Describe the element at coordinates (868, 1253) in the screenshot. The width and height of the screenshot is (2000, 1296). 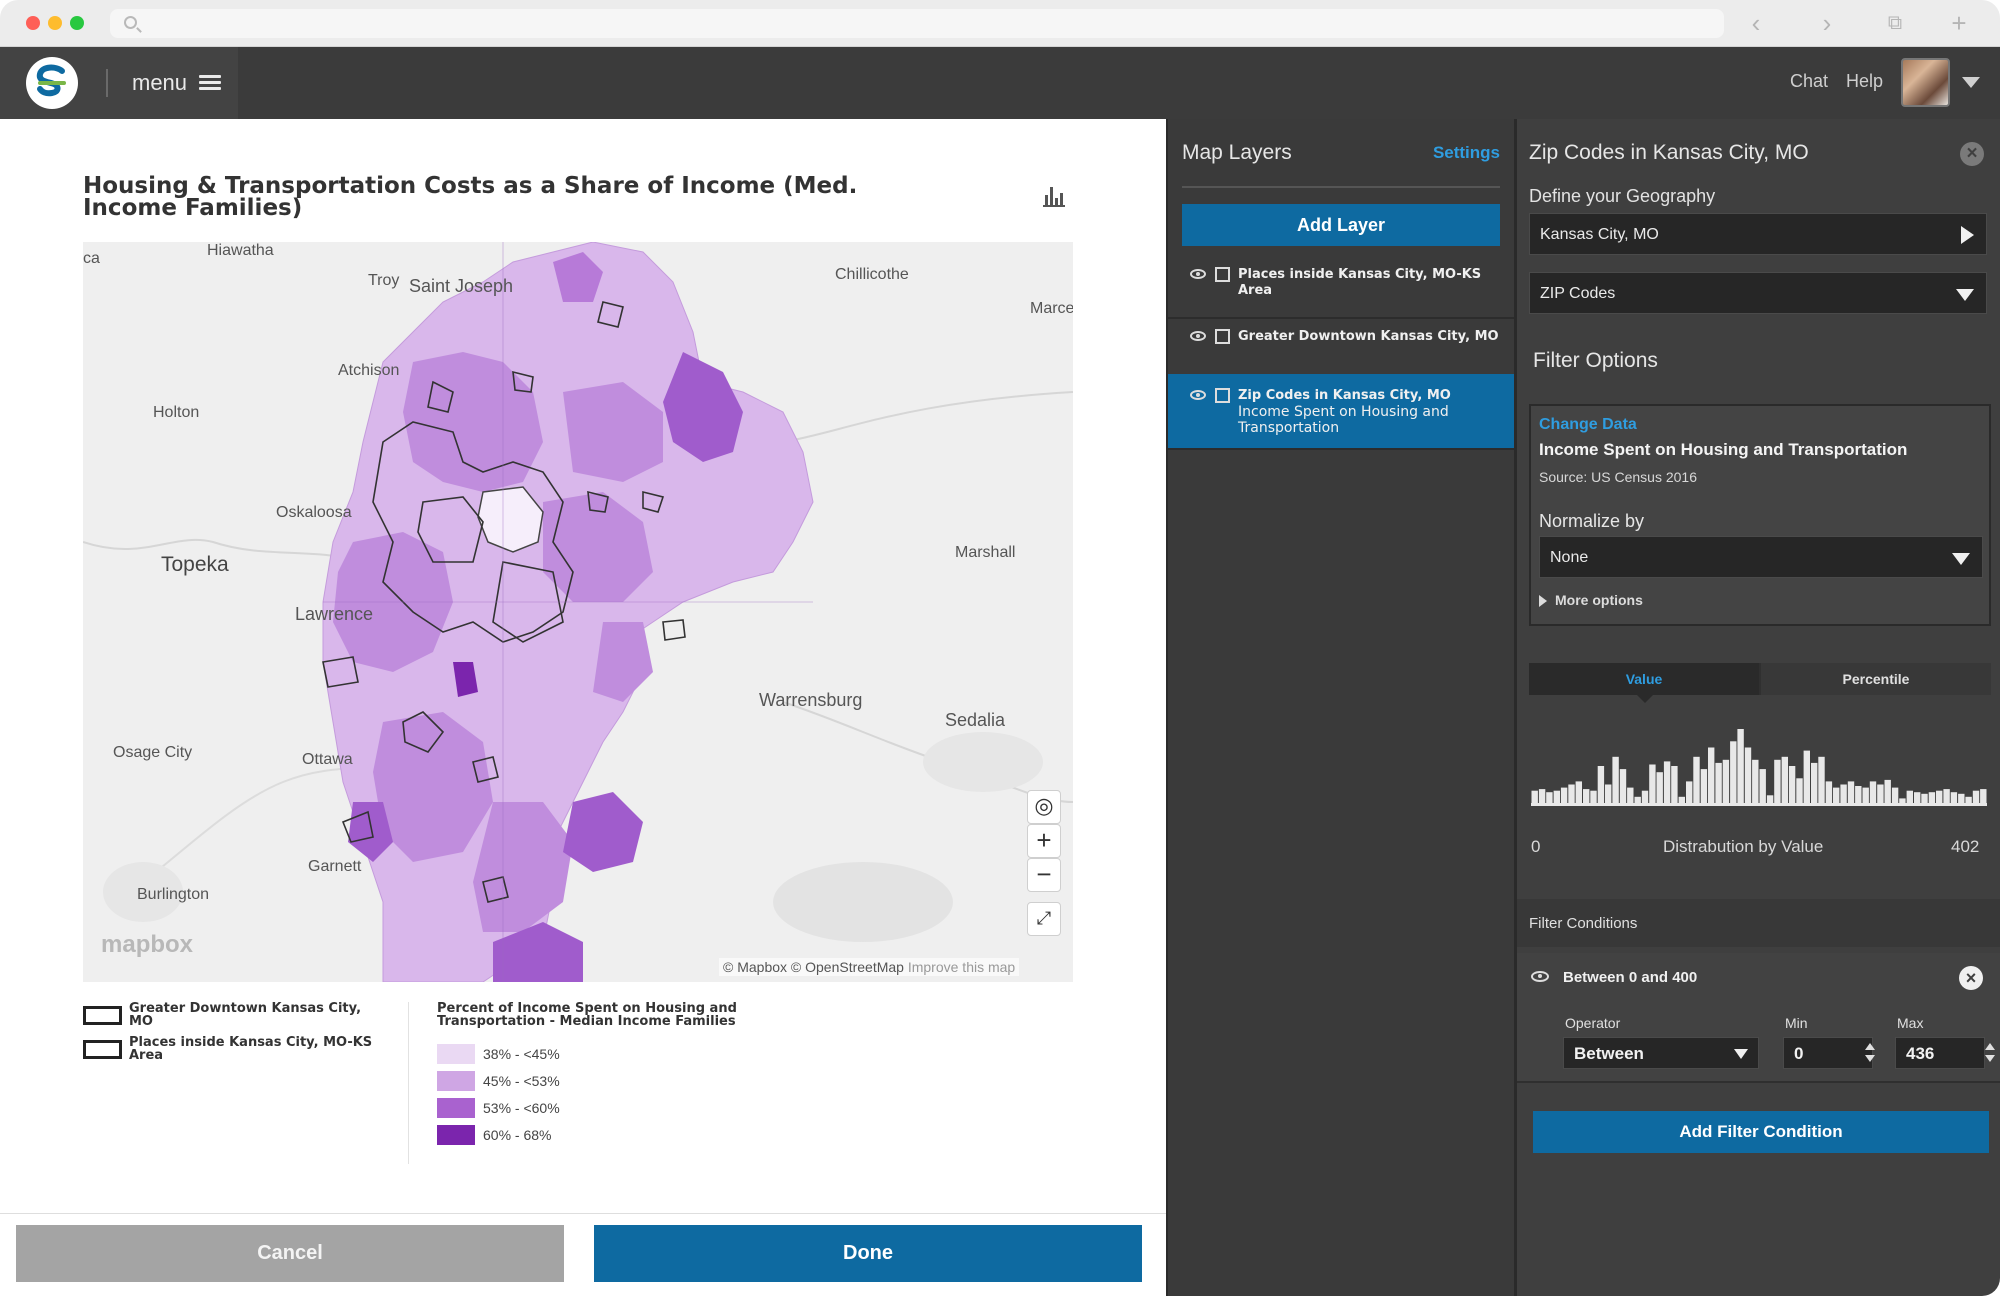
I see `done-button: Done` at that location.